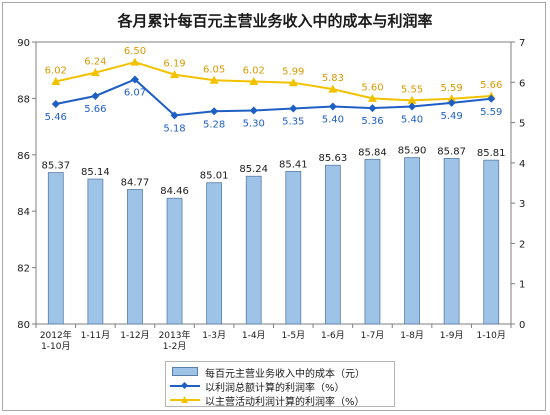 The height and width of the screenshot is (415, 550). Describe the element at coordinates (214, 124) in the screenshot. I see `series-total-profit-rate-value-label: 5.28` at that location.